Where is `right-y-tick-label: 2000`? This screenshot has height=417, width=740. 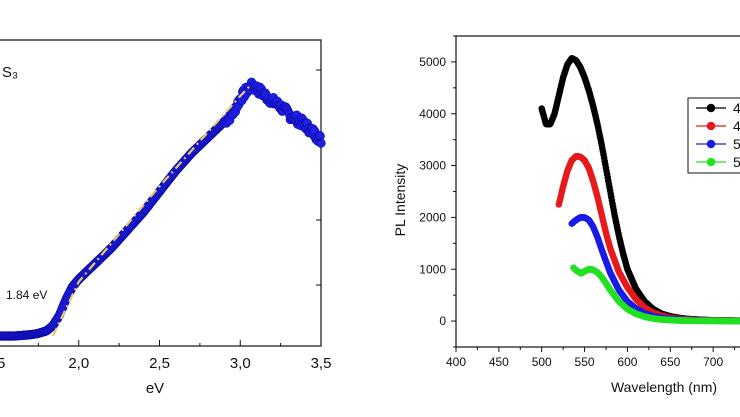
right-y-tick-label: 2000 is located at coordinates (432, 217).